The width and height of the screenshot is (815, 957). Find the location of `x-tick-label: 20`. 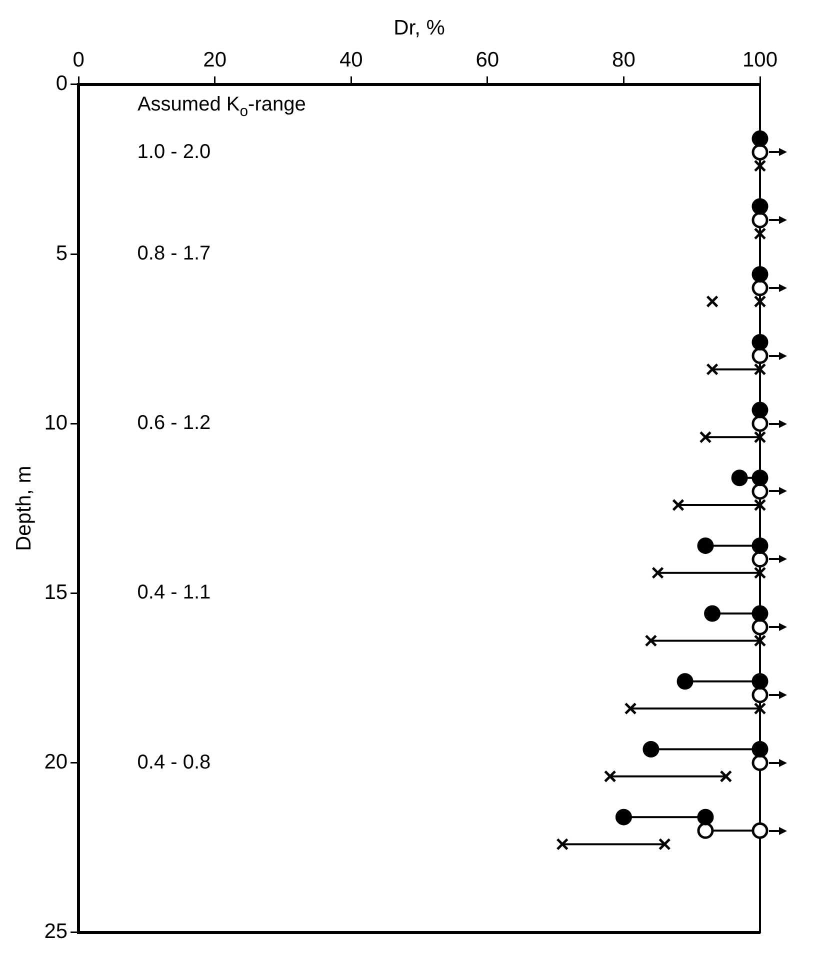

x-tick-label: 20 is located at coordinates (215, 60).